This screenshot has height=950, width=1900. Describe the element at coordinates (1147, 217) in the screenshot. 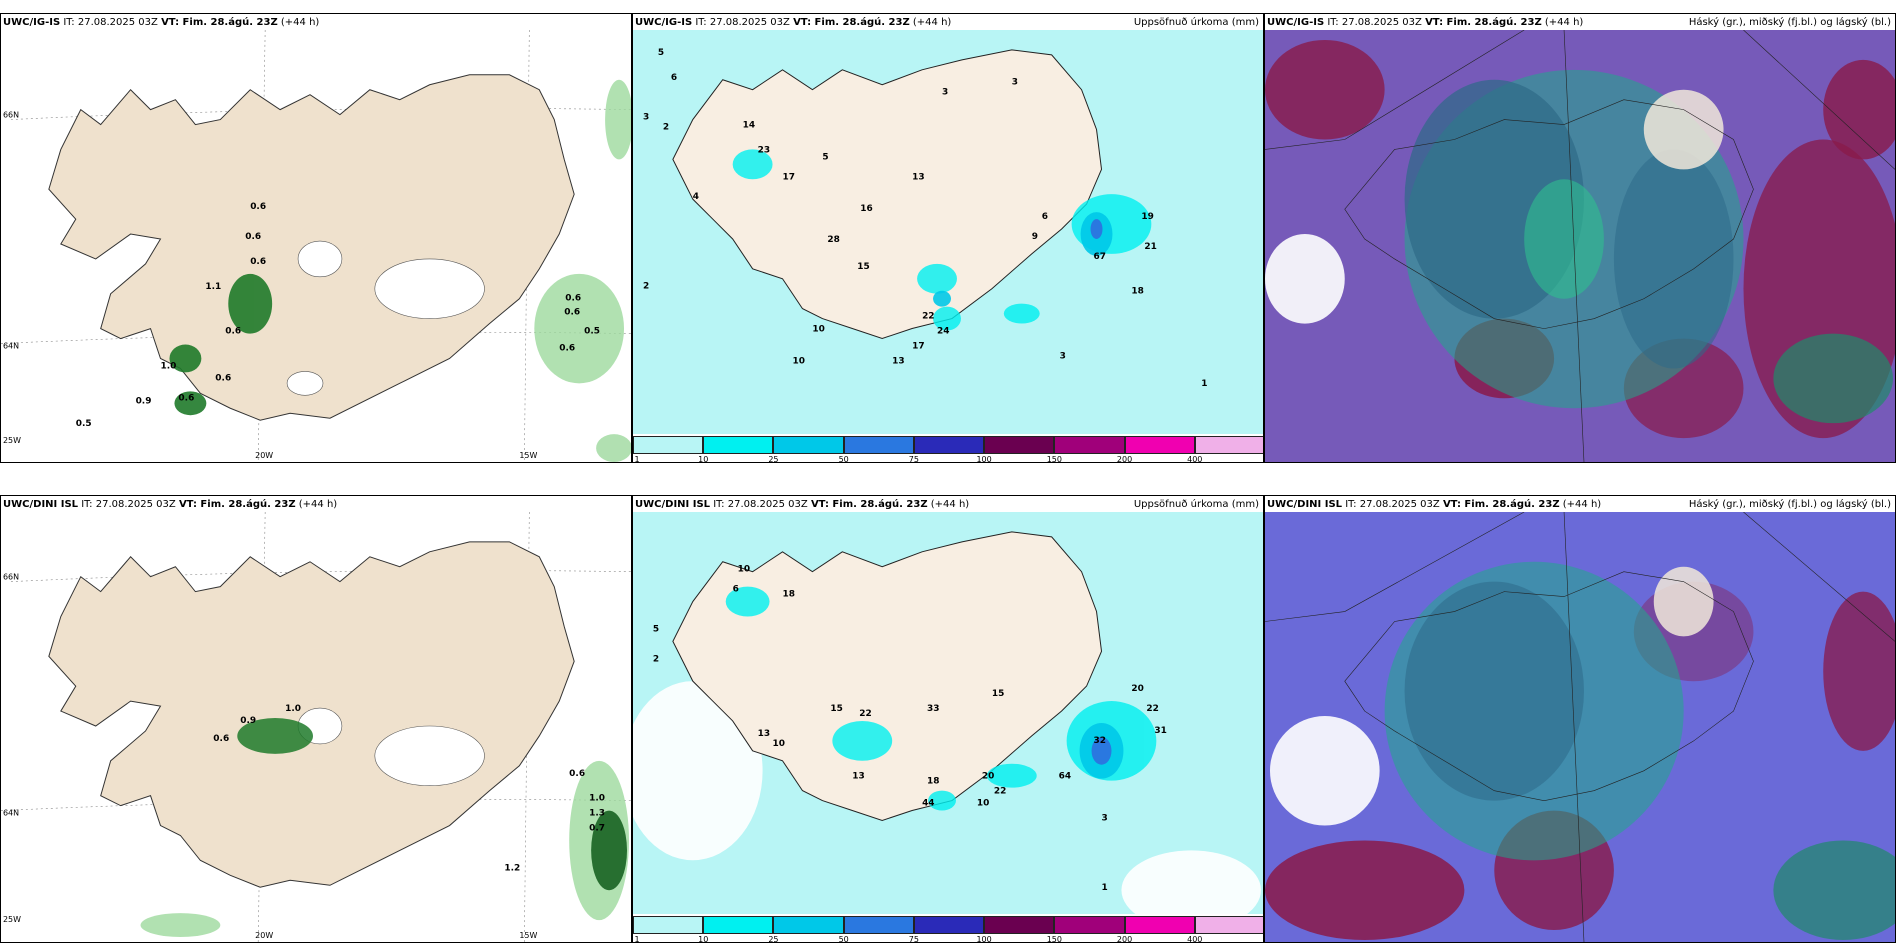

I see `value-label: 19` at that location.